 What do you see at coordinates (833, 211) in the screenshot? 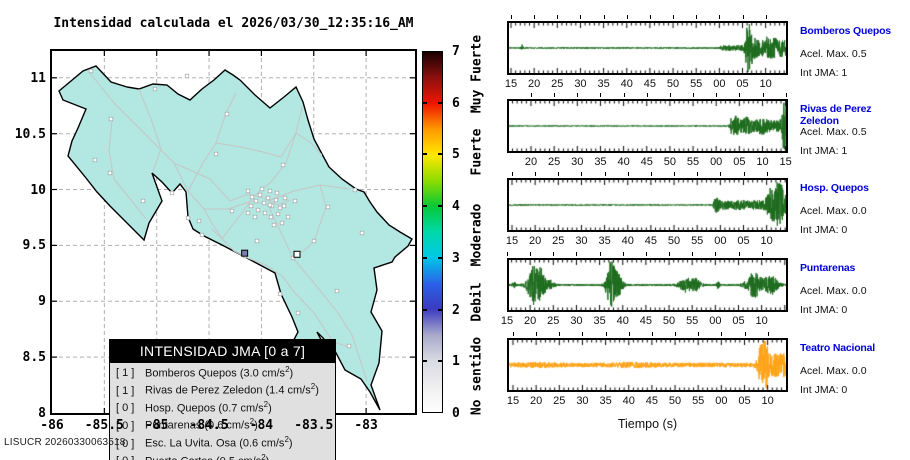
I see `station-accel-max: Acel. Max. 0.0` at bounding box center [833, 211].